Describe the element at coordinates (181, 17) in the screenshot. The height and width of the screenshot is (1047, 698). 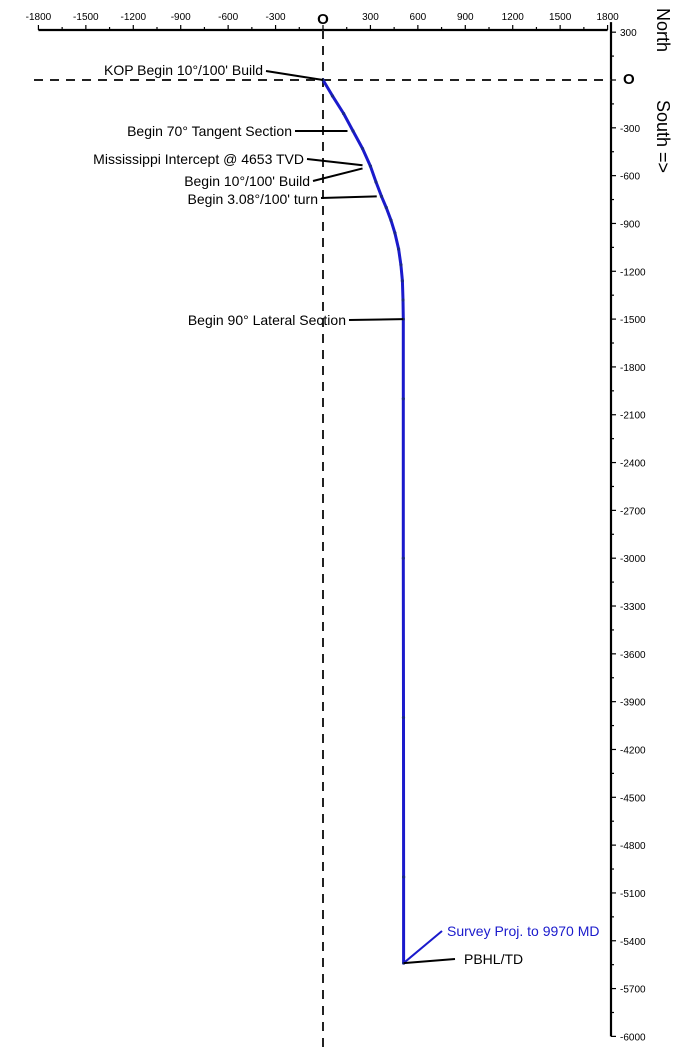
I see `x-tick-label: -900` at that location.